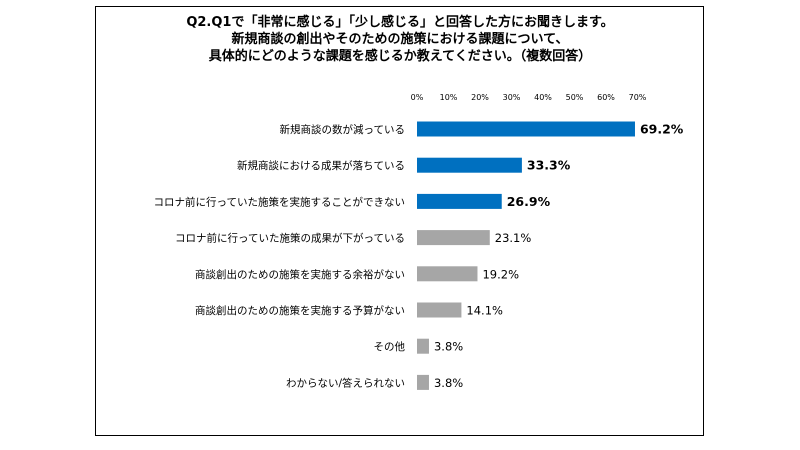 The height and width of the screenshot is (450, 800). Describe the element at coordinates (575, 97) in the screenshot. I see `x-tick-label: 50%` at that location.